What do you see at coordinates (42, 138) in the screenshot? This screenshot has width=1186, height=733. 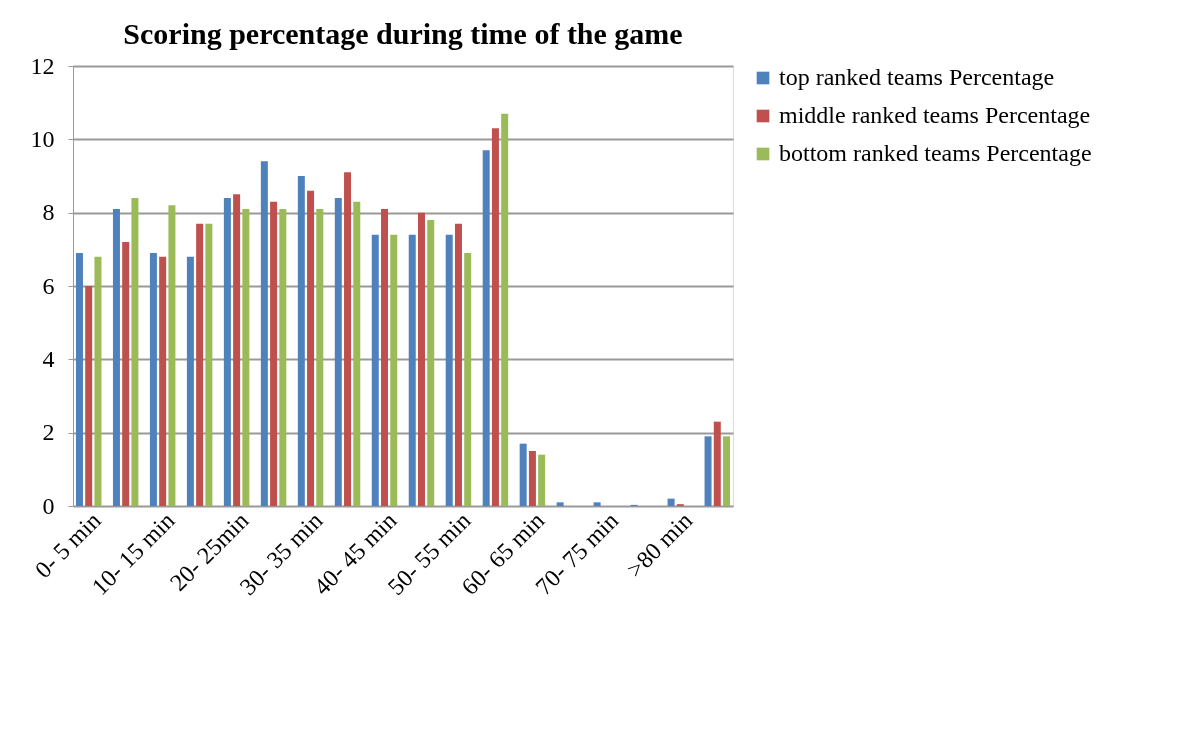 I see `y-tick-label: 10` at bounding box center [42, 138].